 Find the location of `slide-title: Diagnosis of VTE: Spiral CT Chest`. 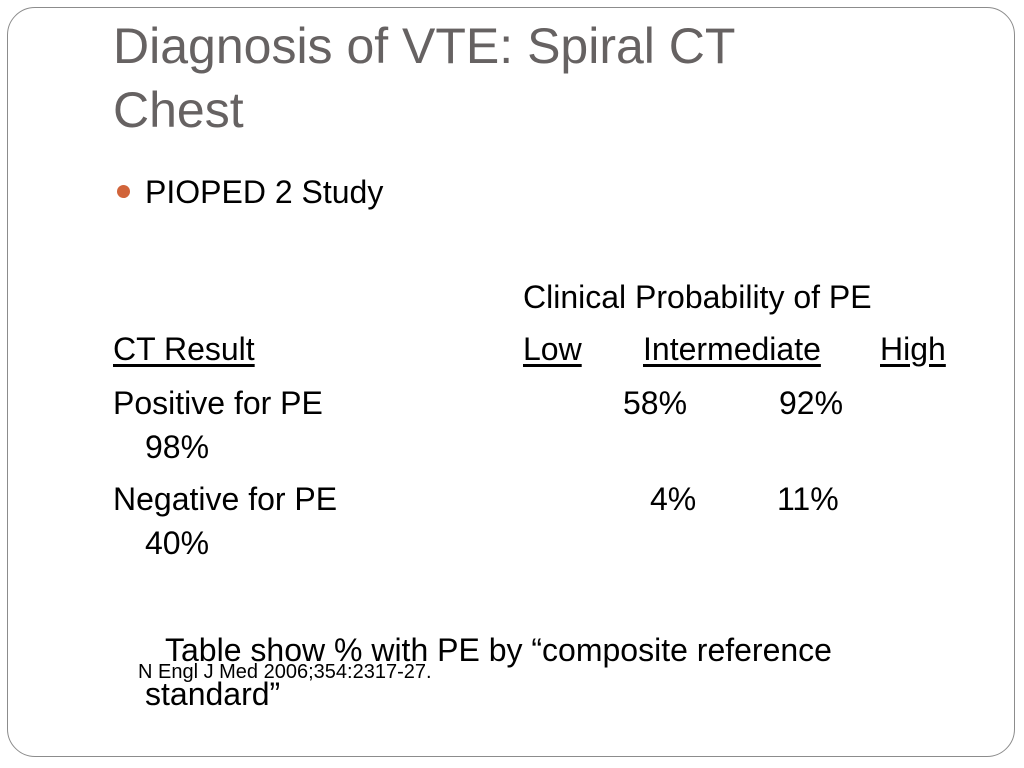

slide-title: Diagnosis of VTE: Spiral CT Chest is located at coordinates (543, 78).